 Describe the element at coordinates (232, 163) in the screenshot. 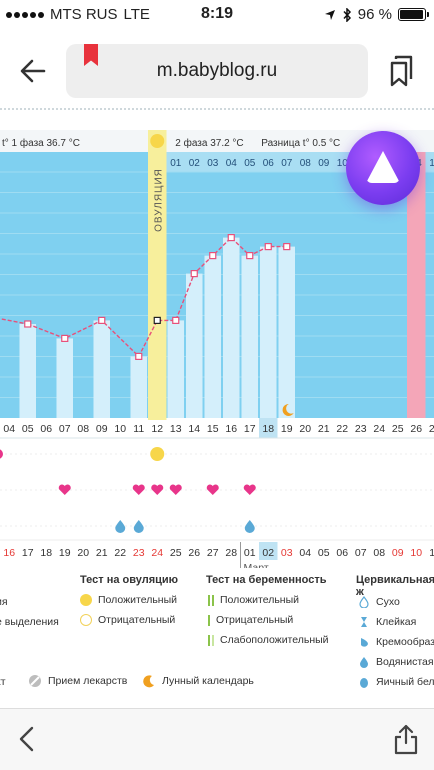

I see `phase2-day-number: 04` at that location.